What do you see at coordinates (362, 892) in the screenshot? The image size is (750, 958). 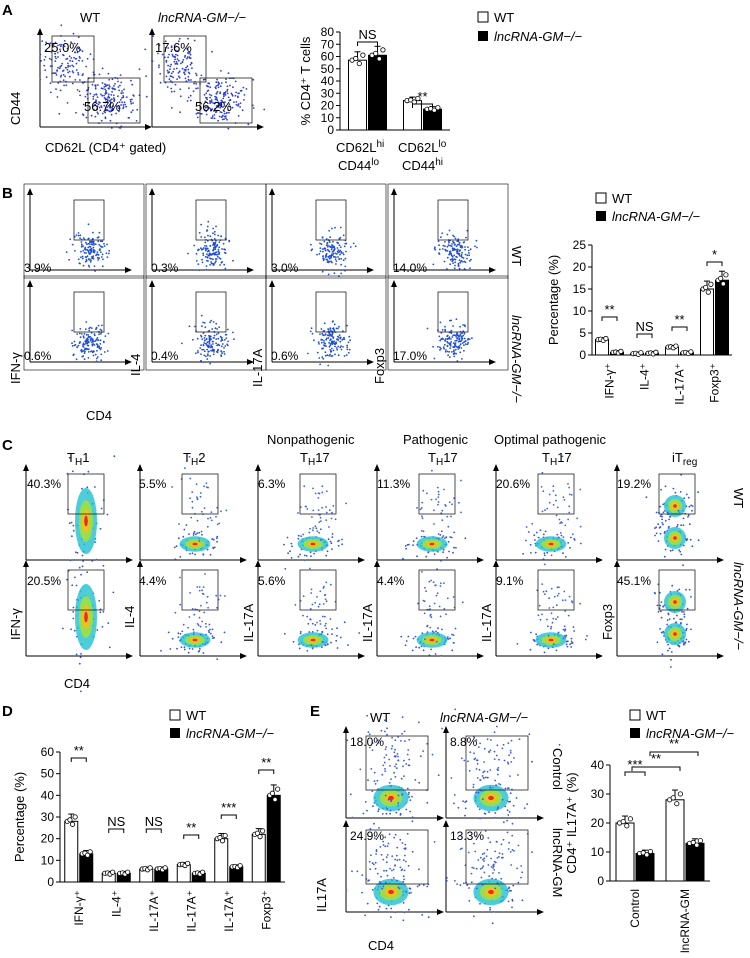 I see `fe-wt-lncrna-pop-event` at bounding box center [362, 892].